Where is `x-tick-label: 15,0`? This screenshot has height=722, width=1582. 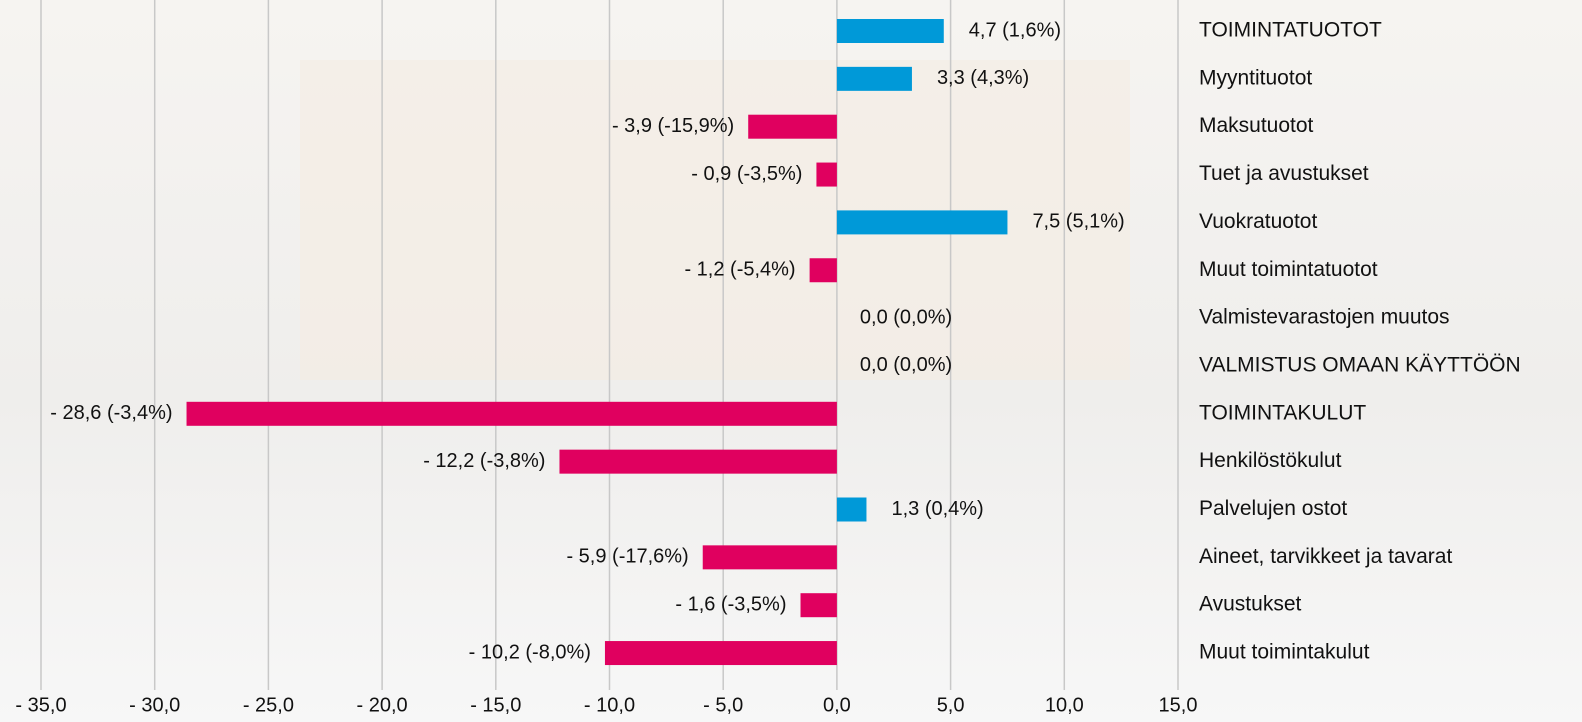 x-tick-label: 15,0 is located at coordinates (1178, 705).